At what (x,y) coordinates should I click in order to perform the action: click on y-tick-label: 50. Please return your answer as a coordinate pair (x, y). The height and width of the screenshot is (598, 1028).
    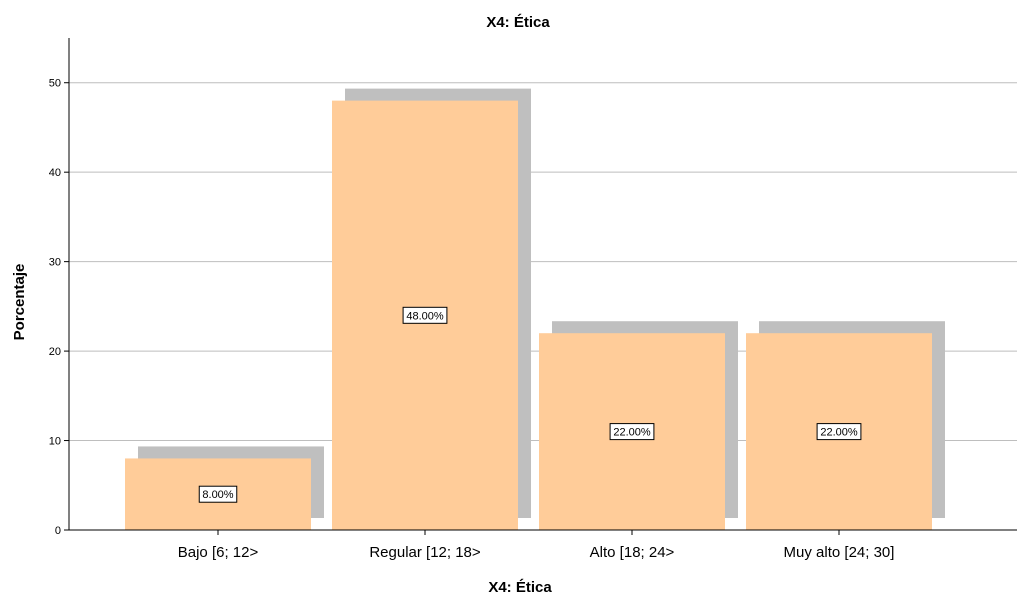
    Looking at the image, I should click on (55, 84).